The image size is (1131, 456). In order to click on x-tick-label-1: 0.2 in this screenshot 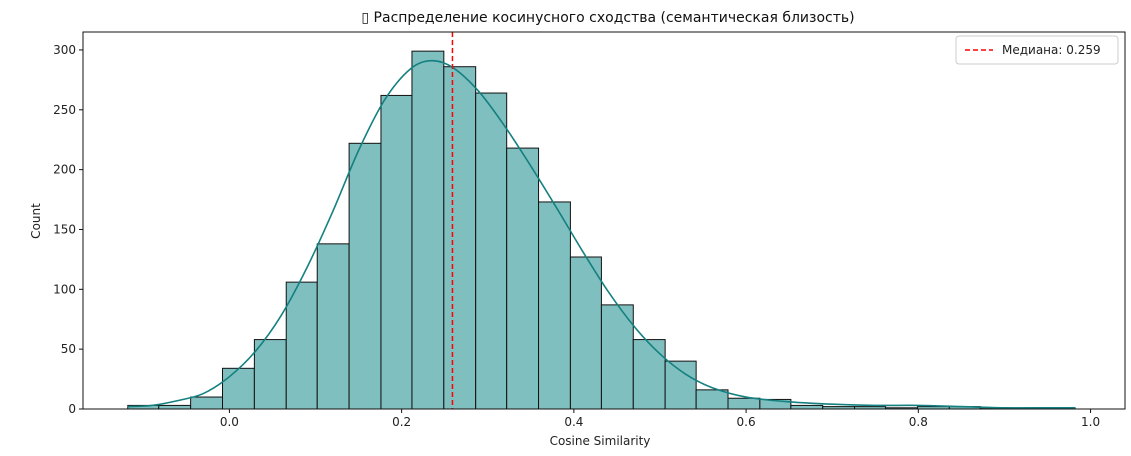, I will do `click(401, 422)`.